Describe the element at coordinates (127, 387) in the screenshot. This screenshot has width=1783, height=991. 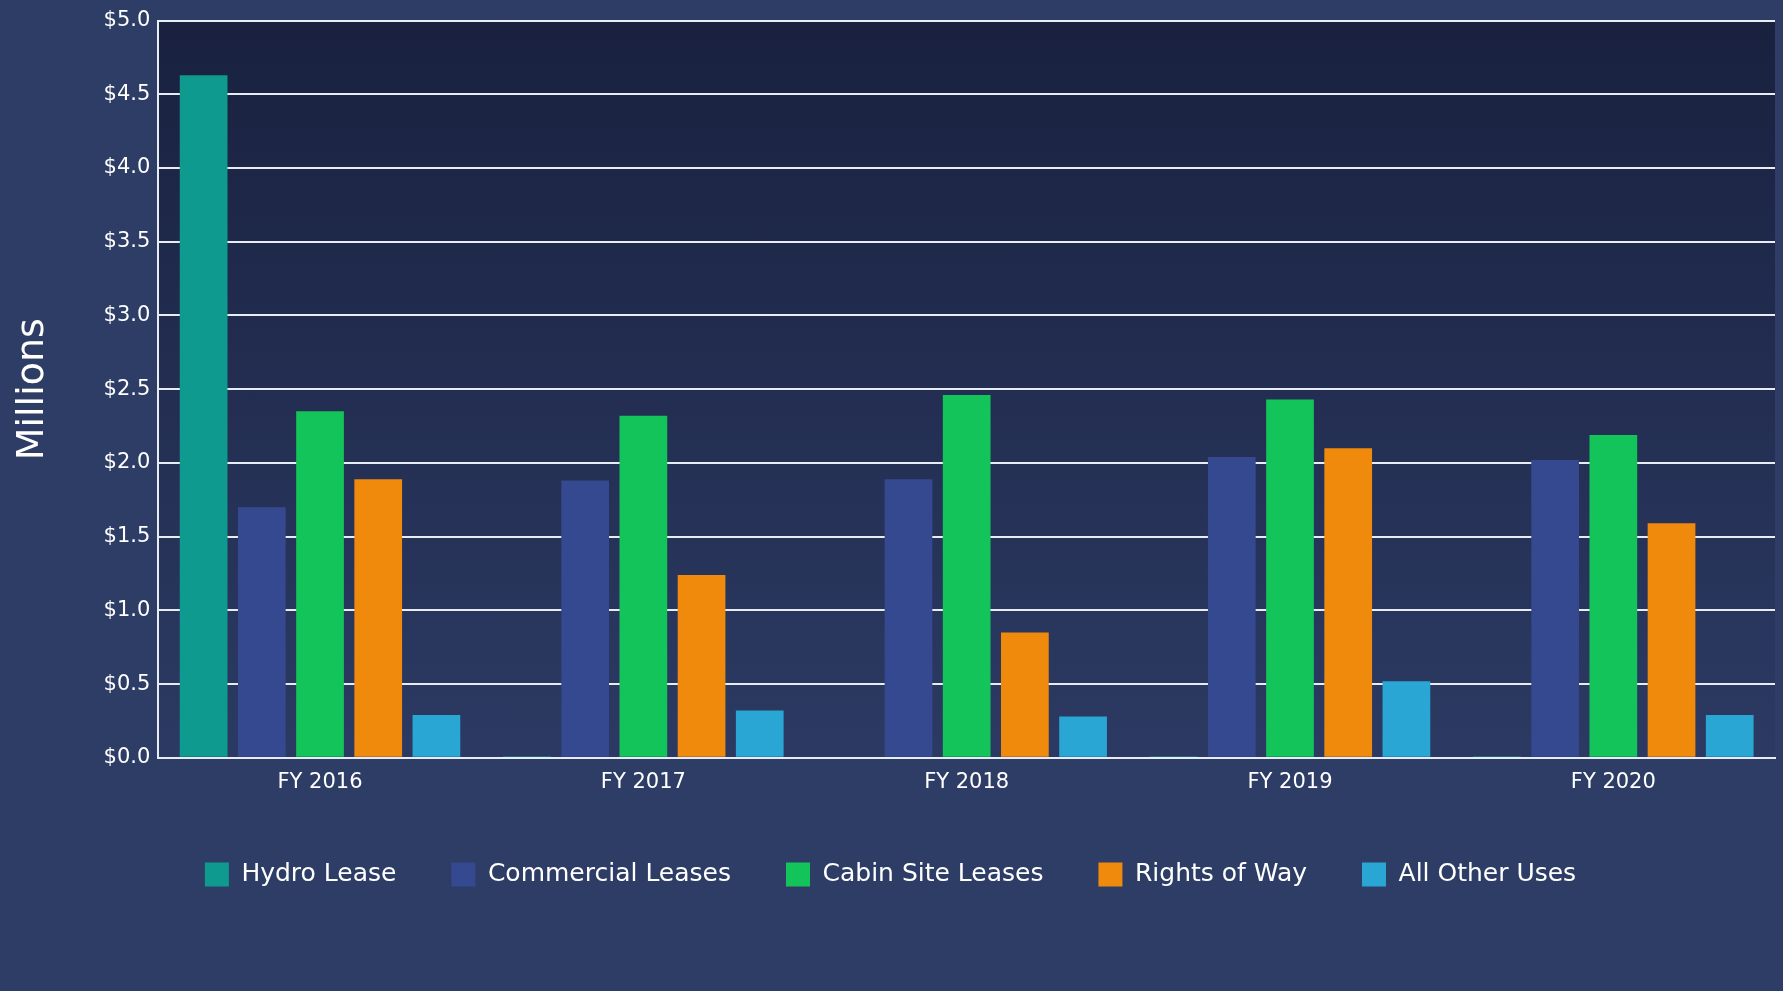
I see `y-tick-label: $2.5` at that location.